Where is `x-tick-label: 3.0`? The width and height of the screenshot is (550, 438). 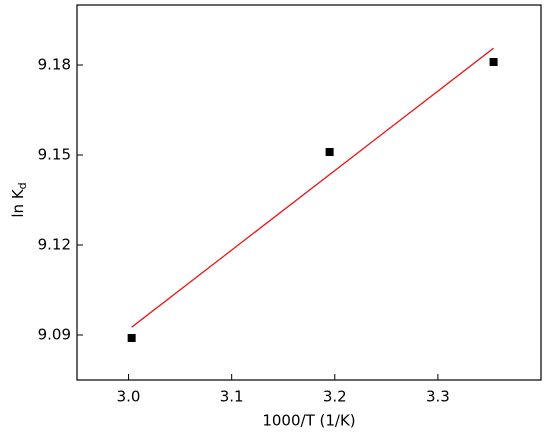 x-tick-label: 3.0 is located at coordinates (129, 397).